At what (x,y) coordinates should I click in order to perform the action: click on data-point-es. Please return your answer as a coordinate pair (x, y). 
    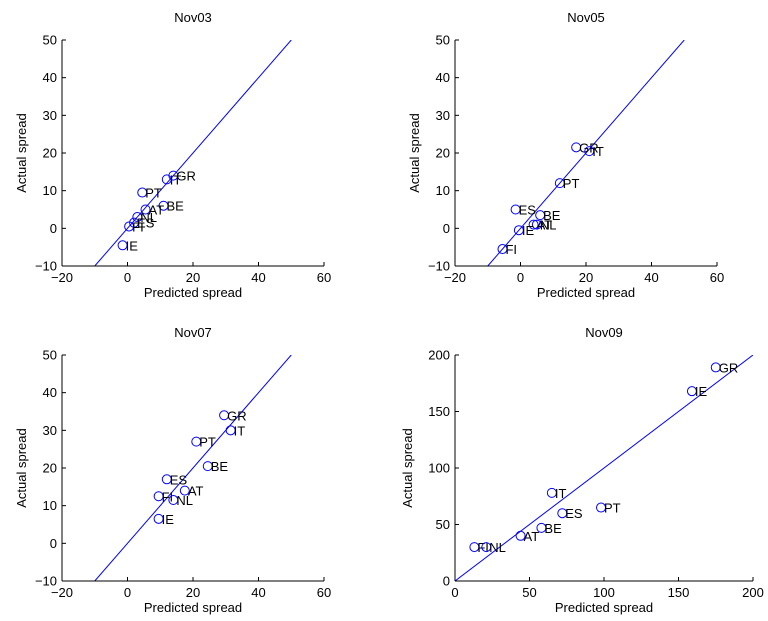
    Looking at the image, I should click on (515, 209).